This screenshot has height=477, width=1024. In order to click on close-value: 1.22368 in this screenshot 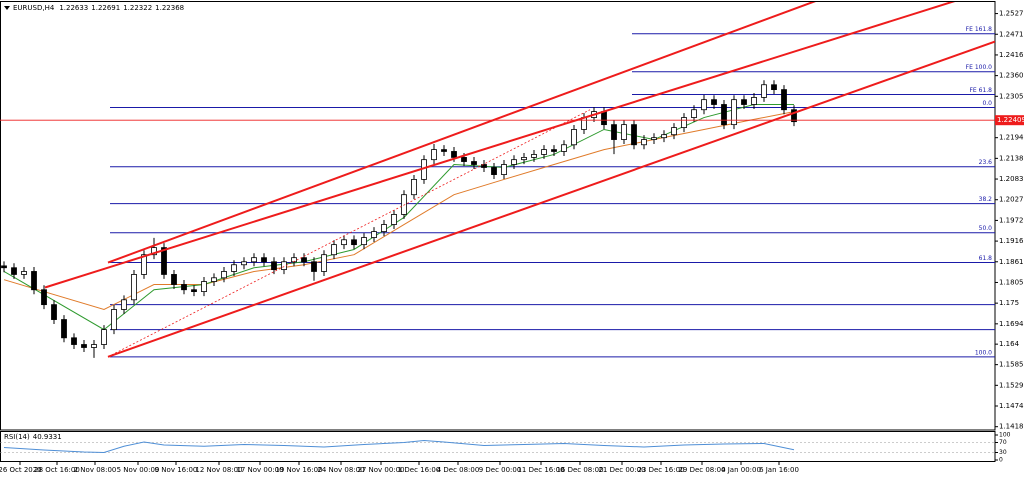, I will do `click(169, 8)`.